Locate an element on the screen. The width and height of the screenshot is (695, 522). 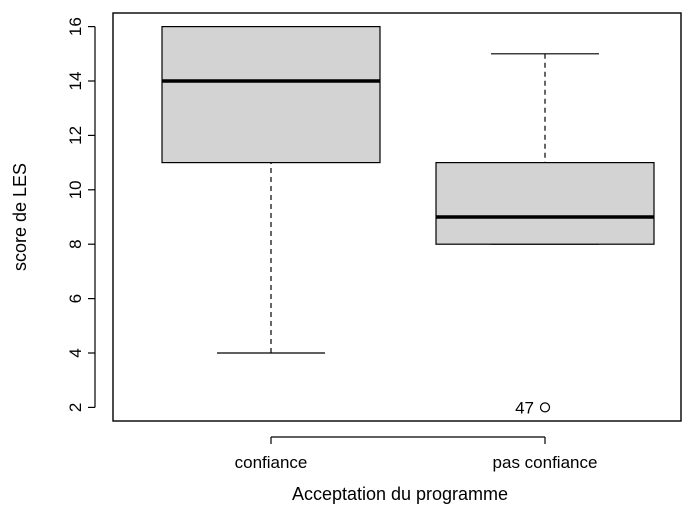
y-tick-label: 16 is located at coordinates (75, 26).